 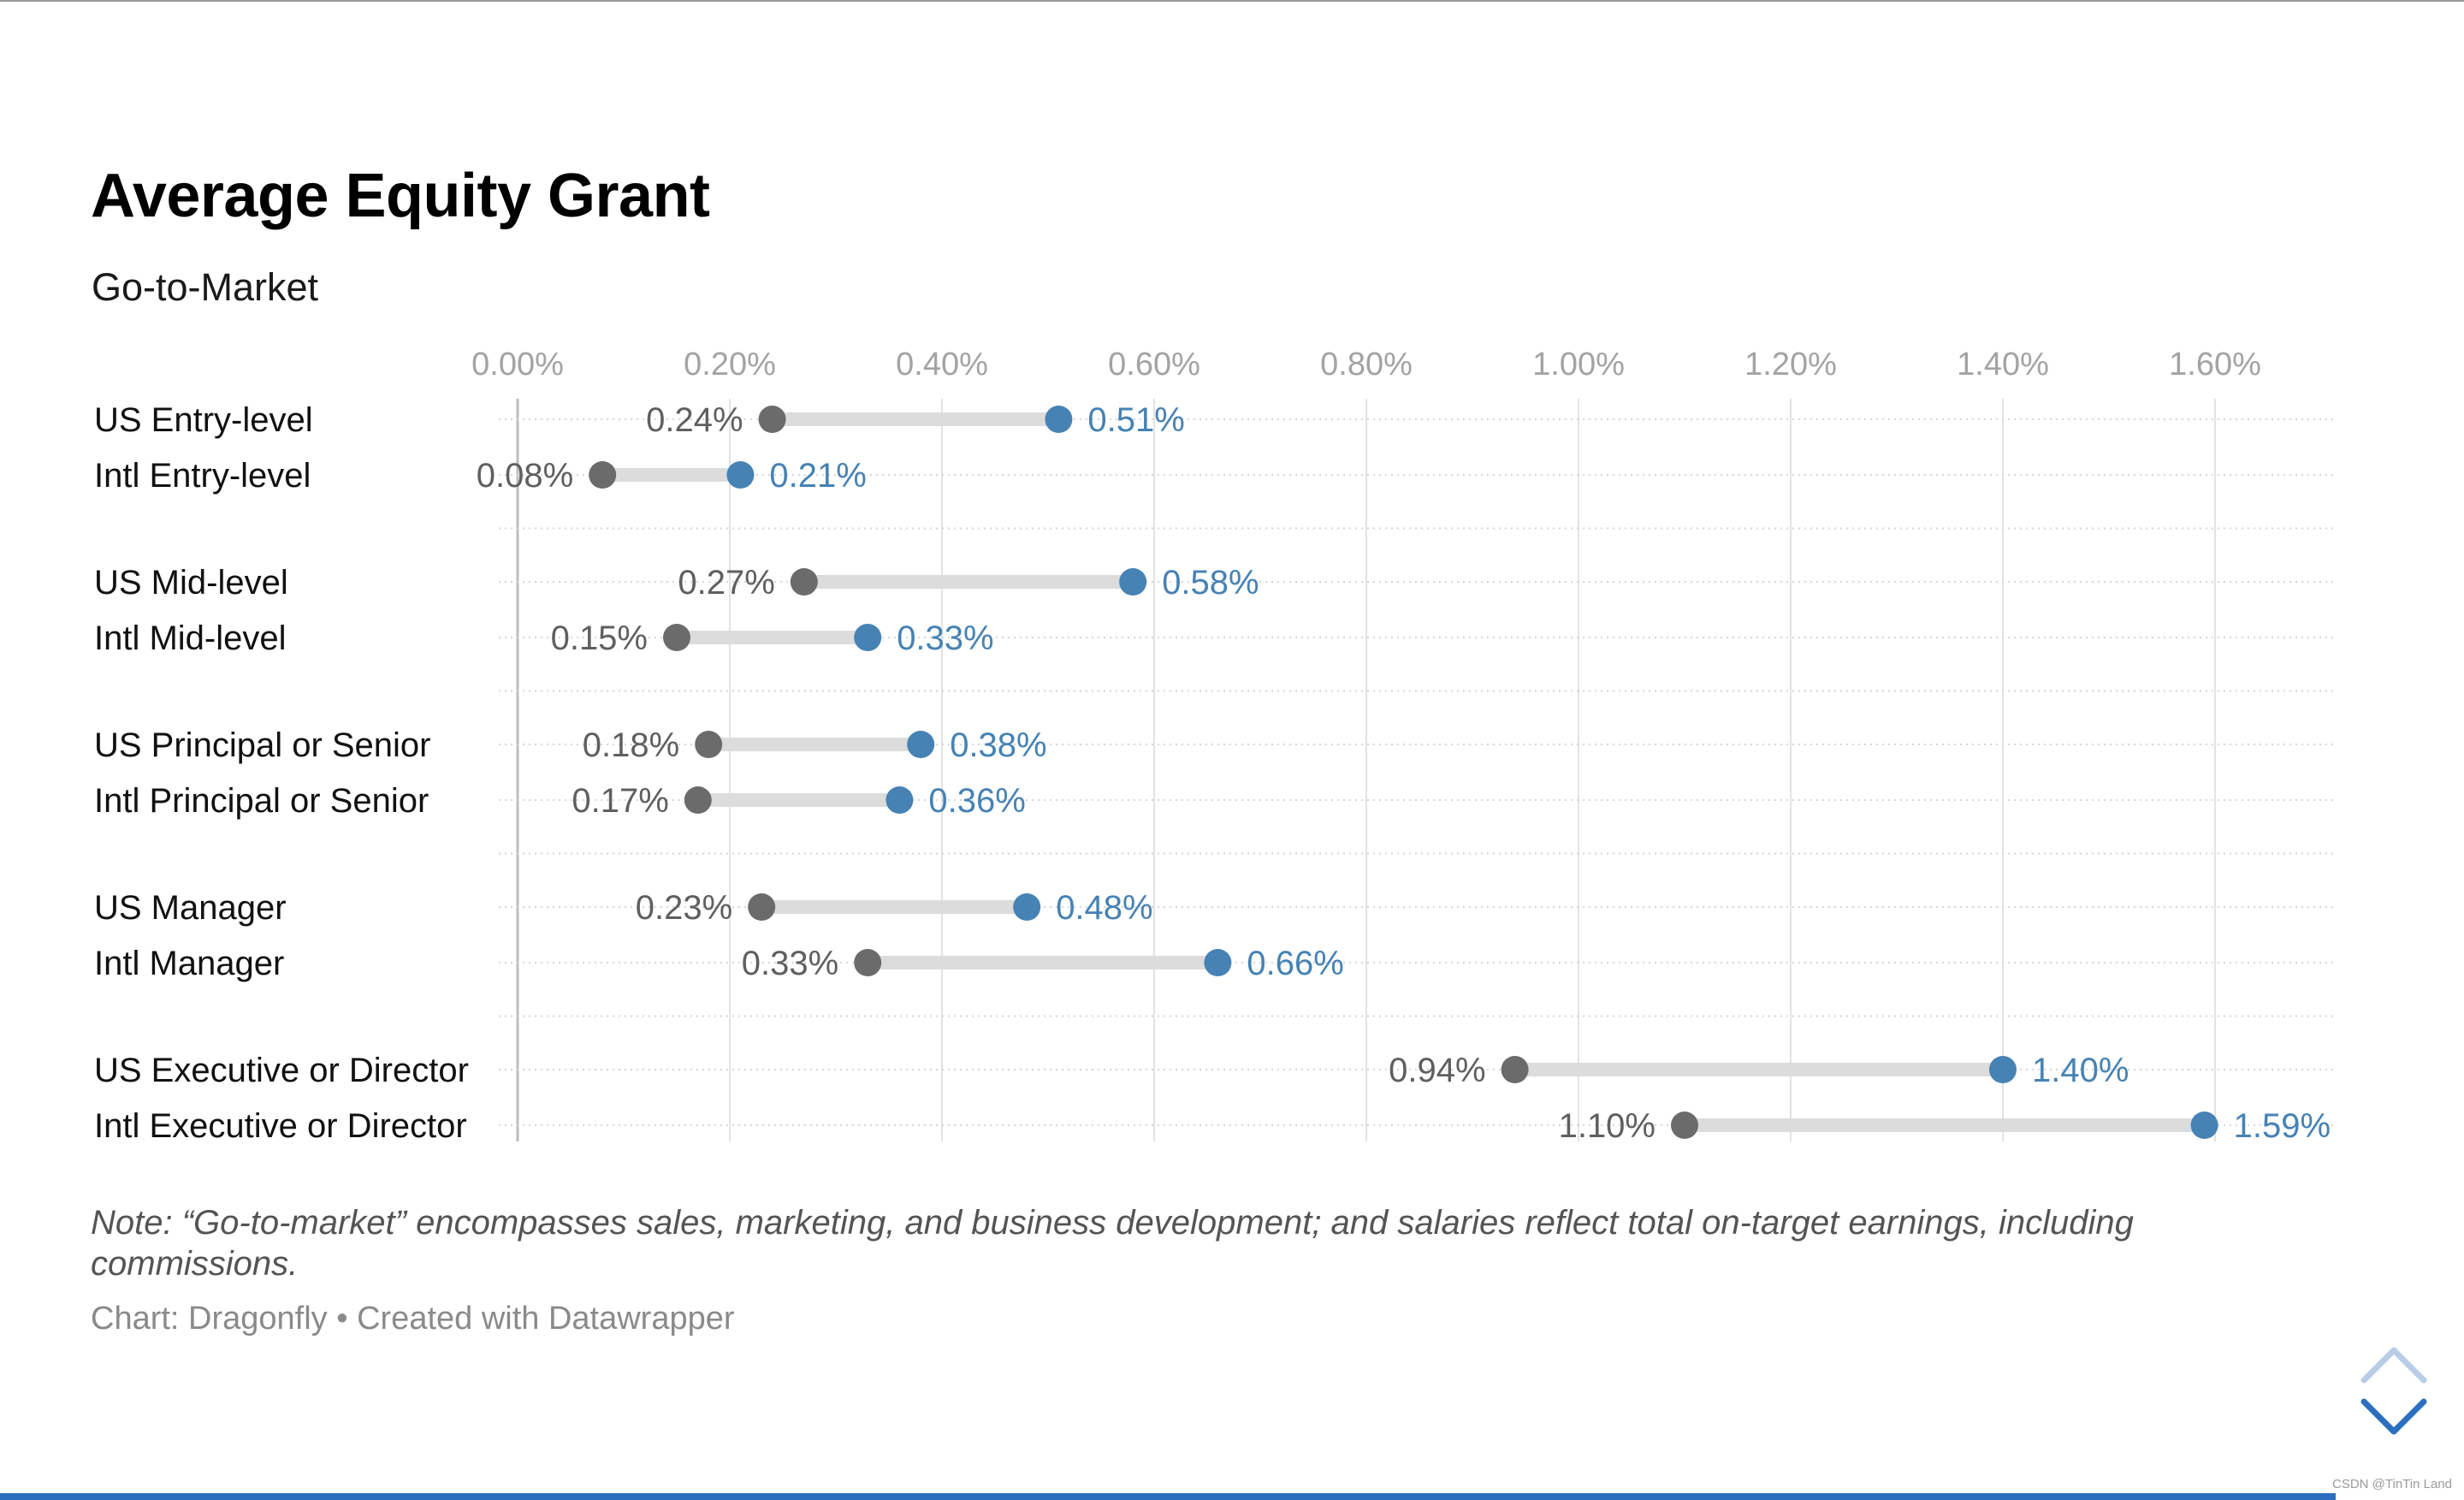 What do you see at coordinates (2392, 1484) in the screenshot?
I see `watermark: CSDN @TinTin Land` at bounding box center [2392, 1484].